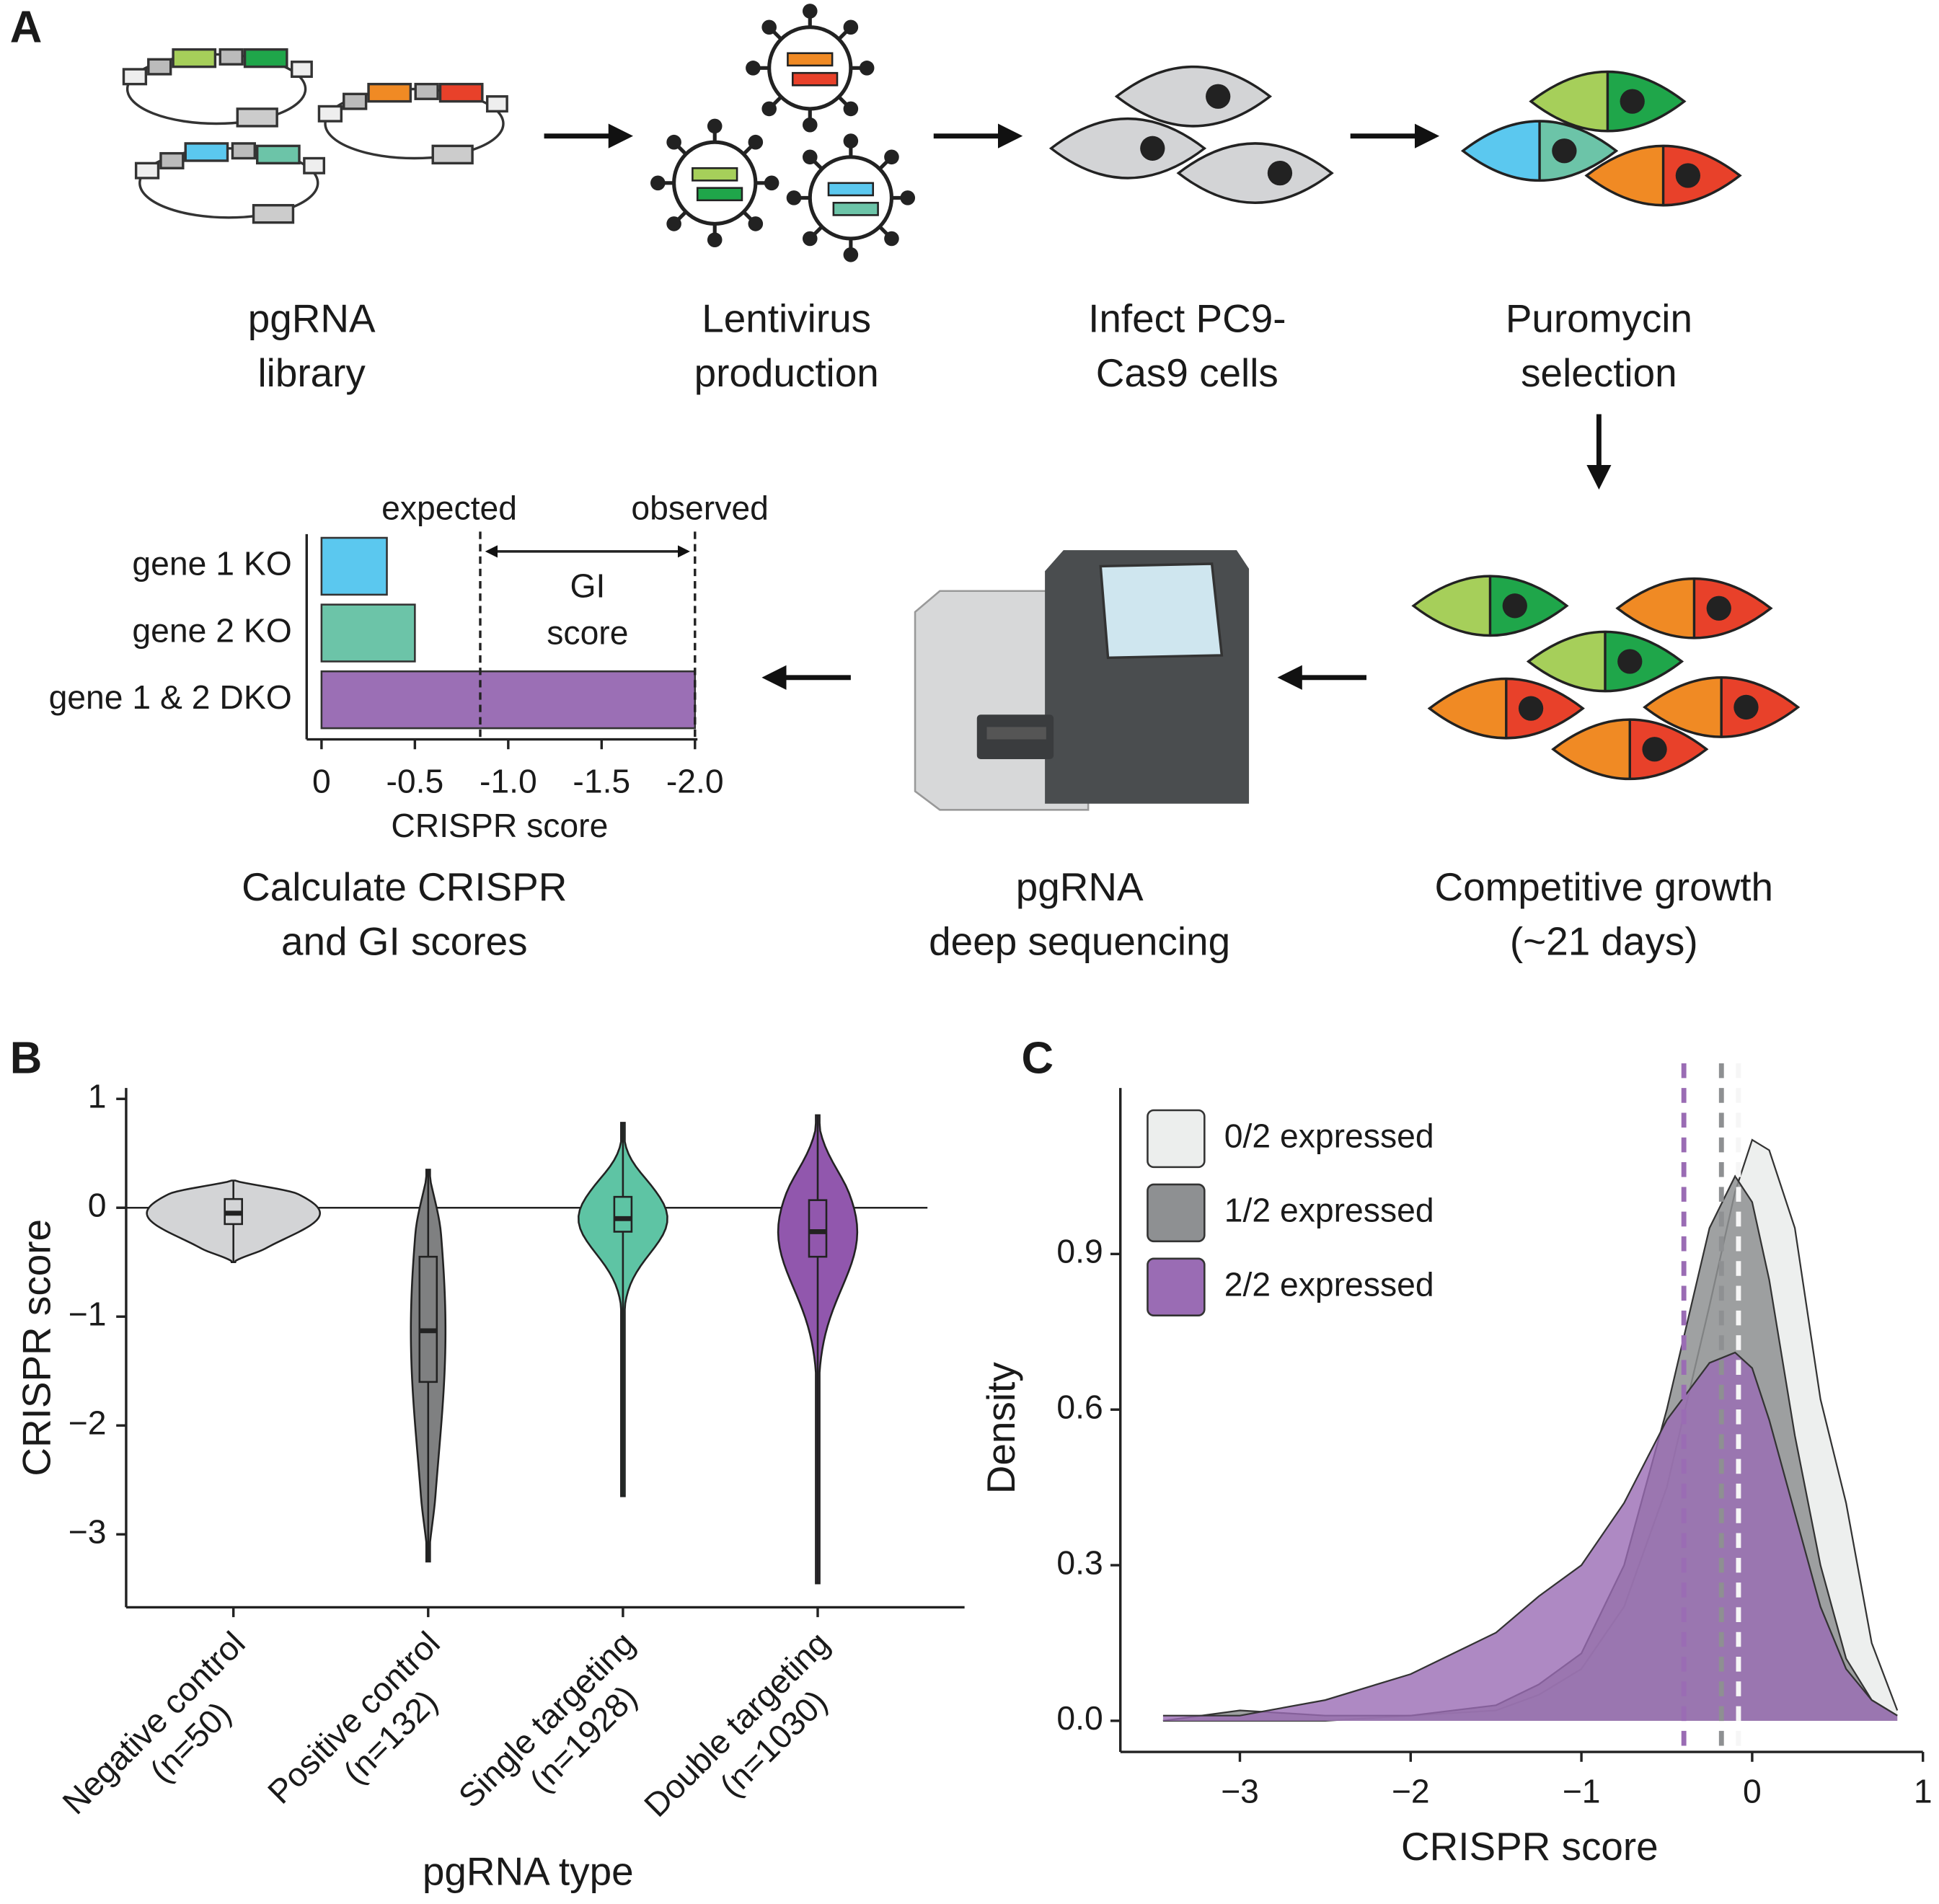  Describe the element at coordinates (1079, 1406) in the screenshot. I see `y-tick-label: 0.6` at that location.